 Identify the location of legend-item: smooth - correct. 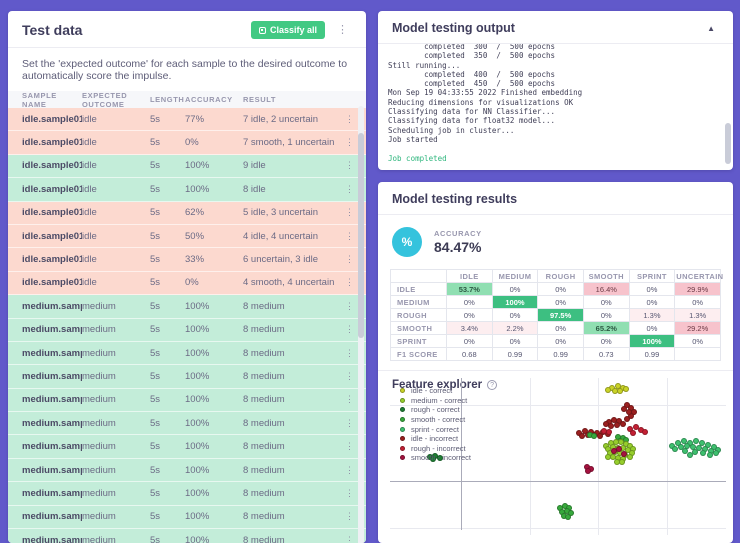
(435, 420).